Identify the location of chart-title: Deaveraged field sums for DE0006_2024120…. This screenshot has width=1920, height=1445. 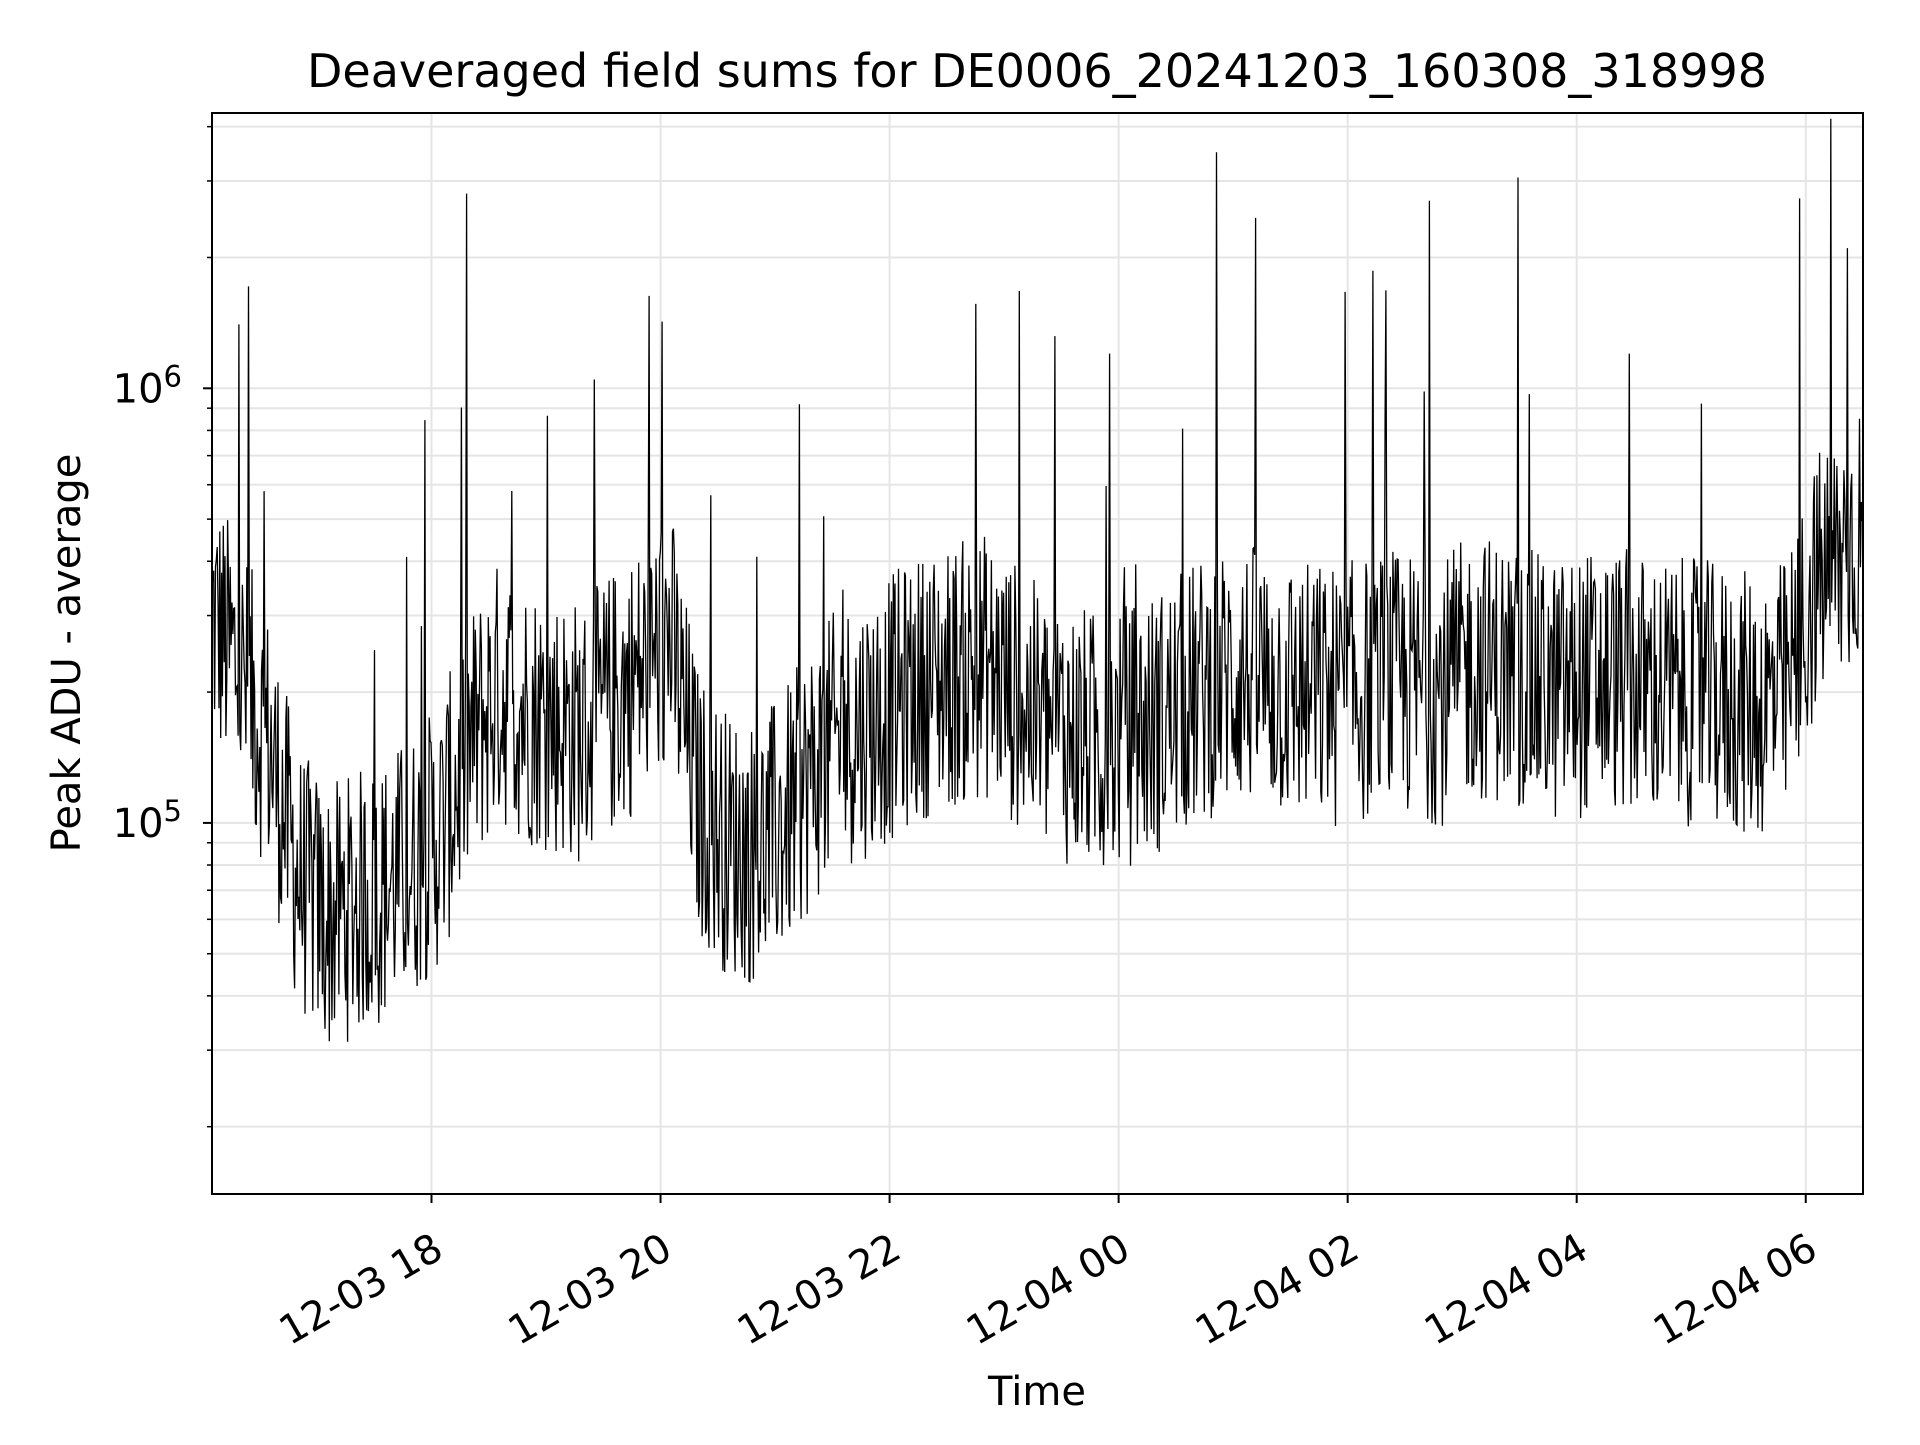
(1037, 71).